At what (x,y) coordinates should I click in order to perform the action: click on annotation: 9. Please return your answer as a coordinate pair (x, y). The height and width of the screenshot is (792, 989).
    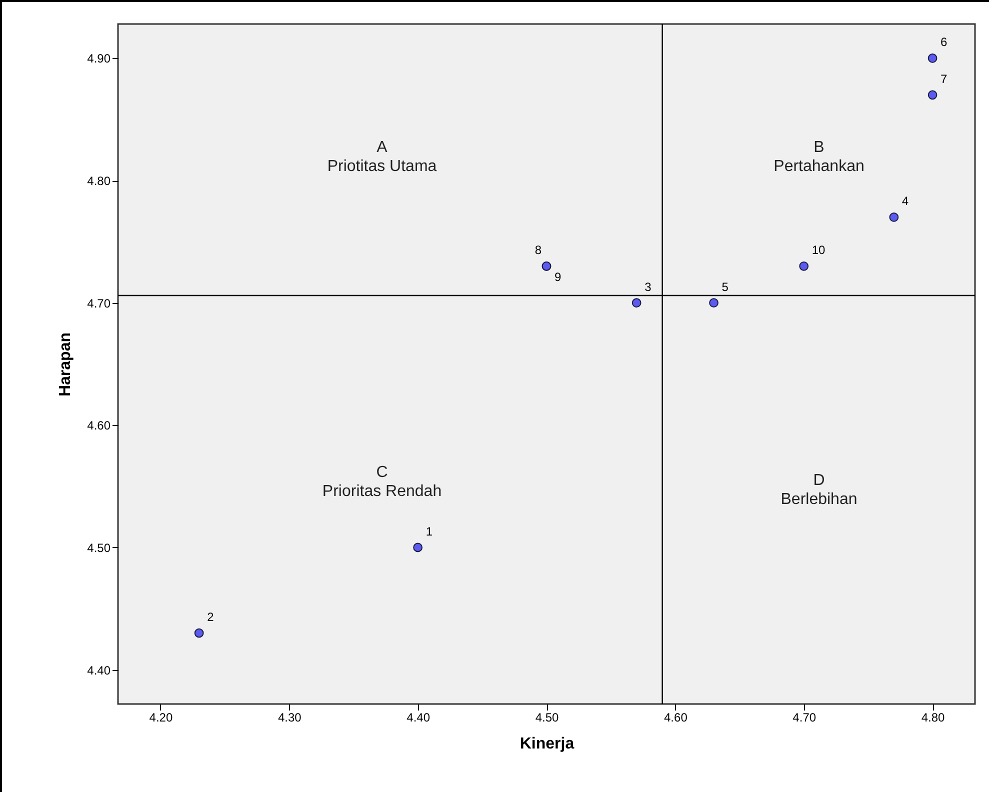
    Looking at the image, I should click on (558, 277).